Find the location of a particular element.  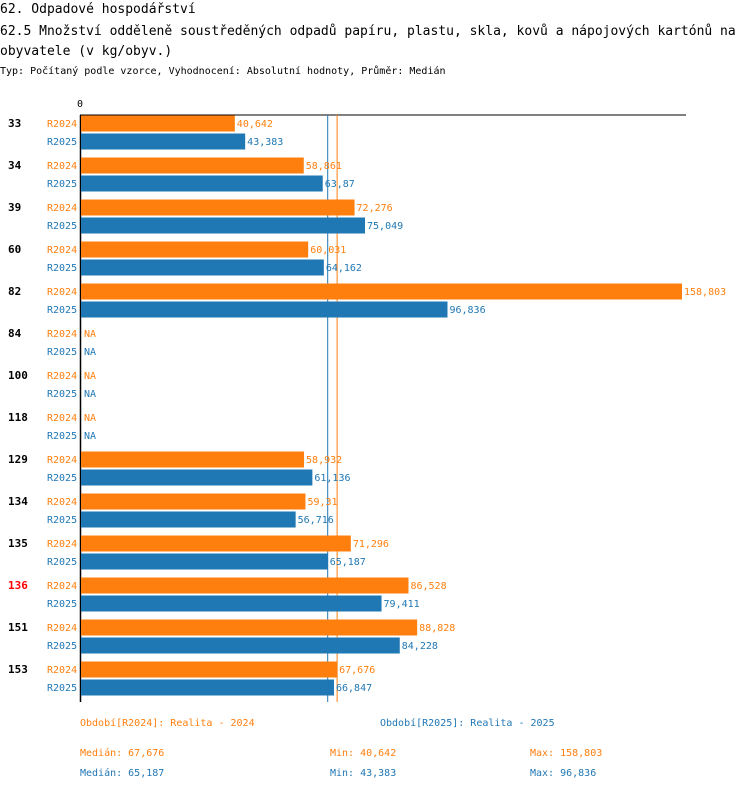

value-label: 158,803 is located at coordinates (705, 292).